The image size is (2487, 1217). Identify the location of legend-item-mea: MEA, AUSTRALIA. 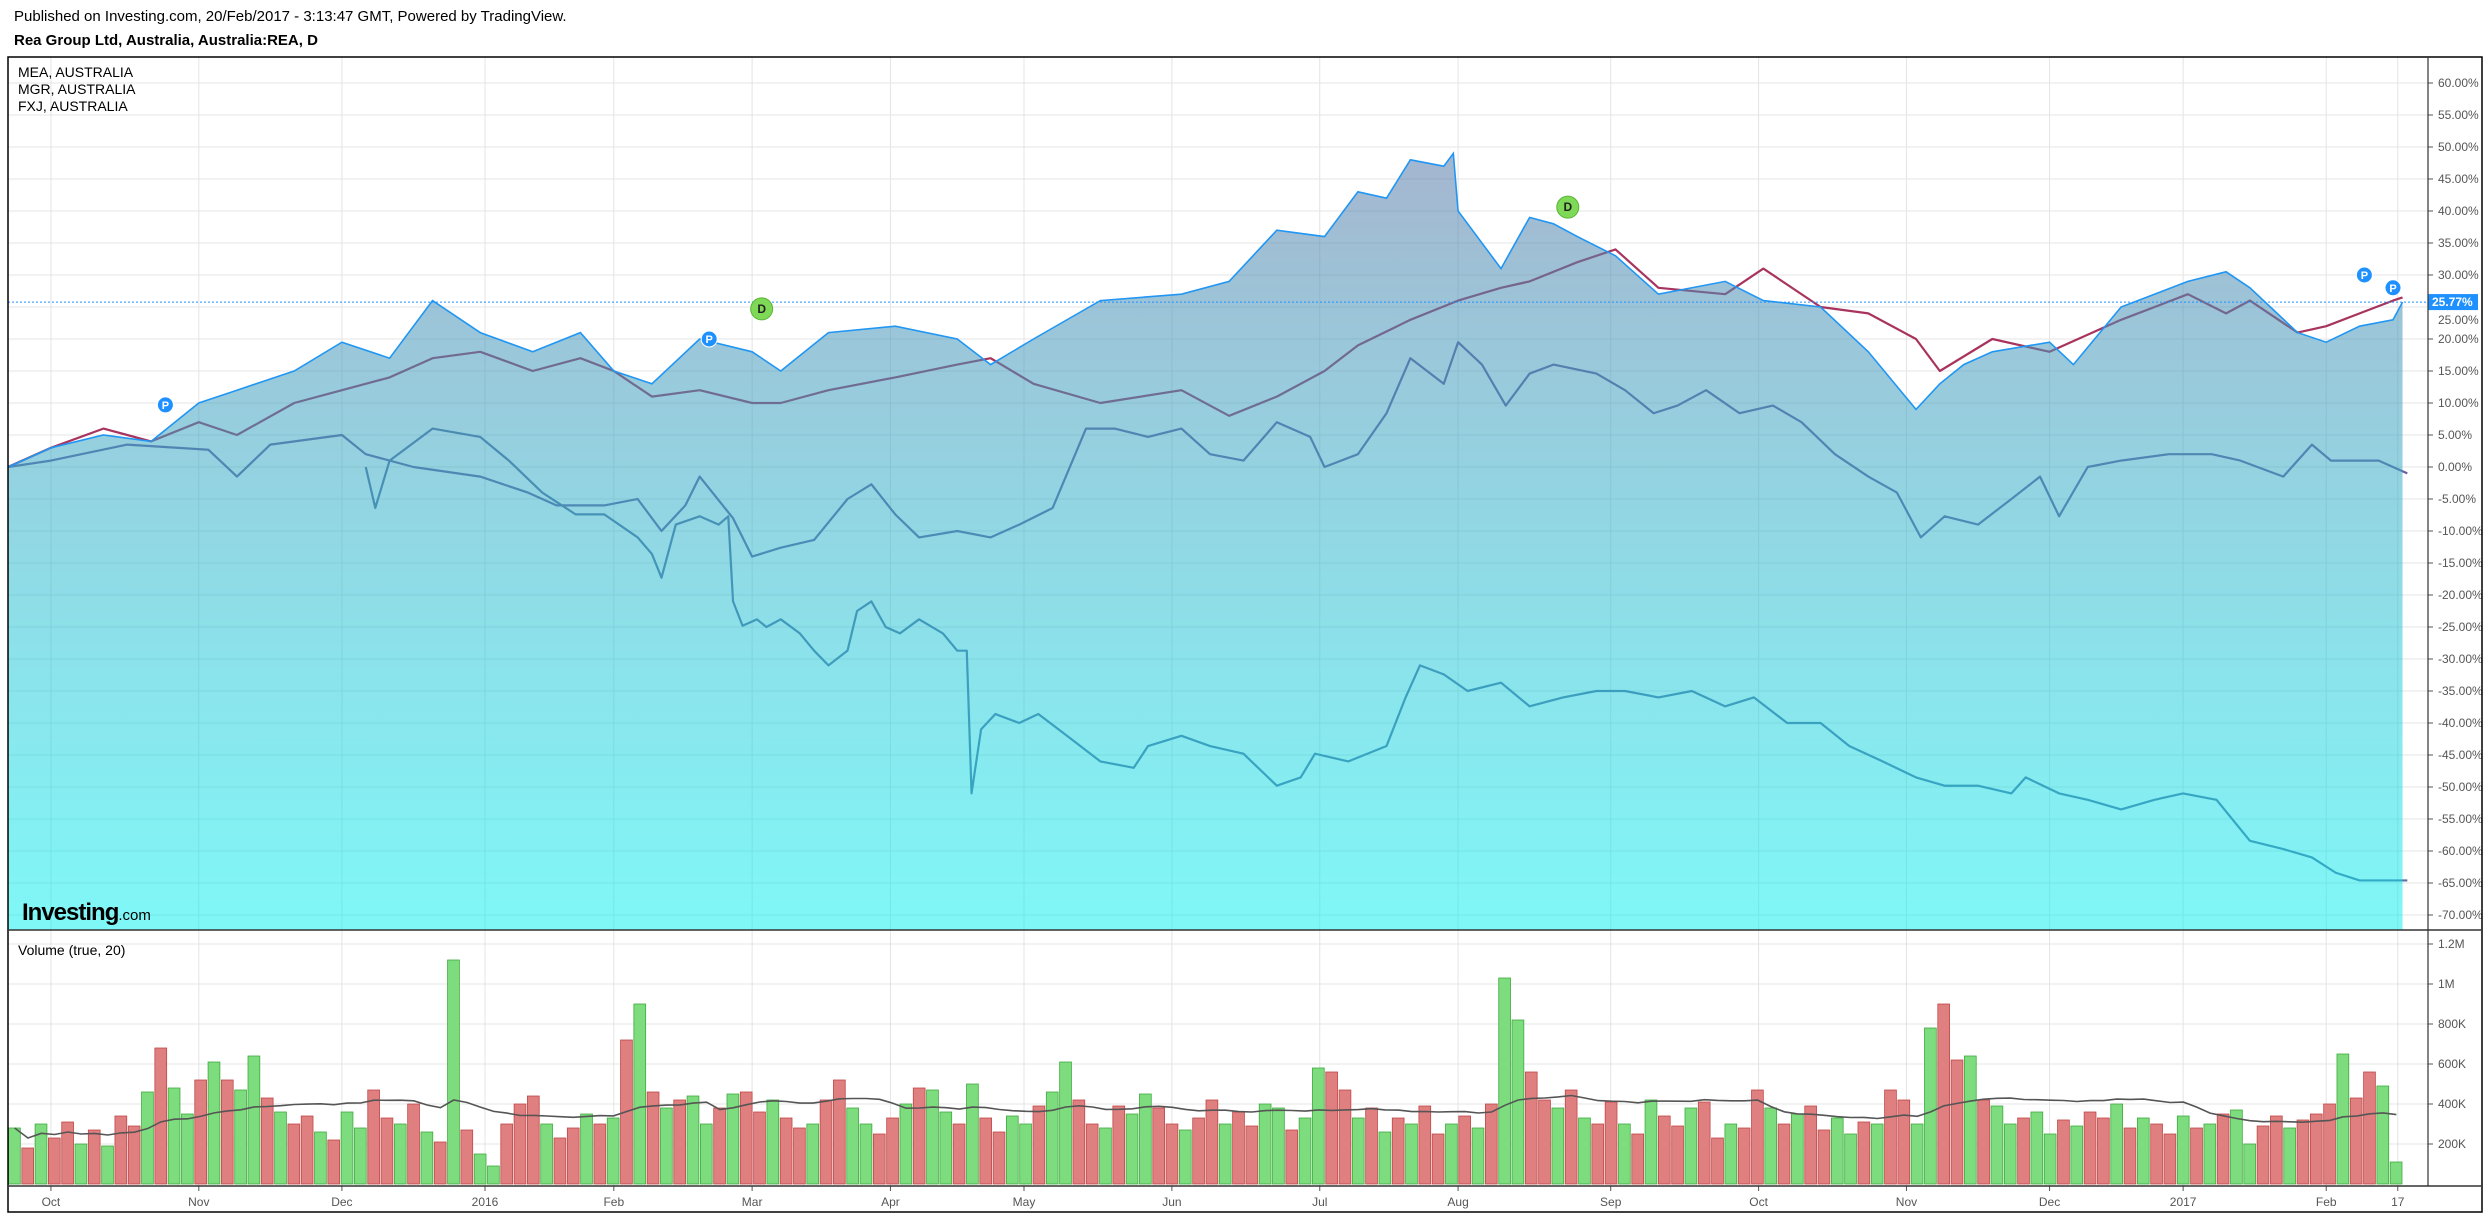
(76, 72).